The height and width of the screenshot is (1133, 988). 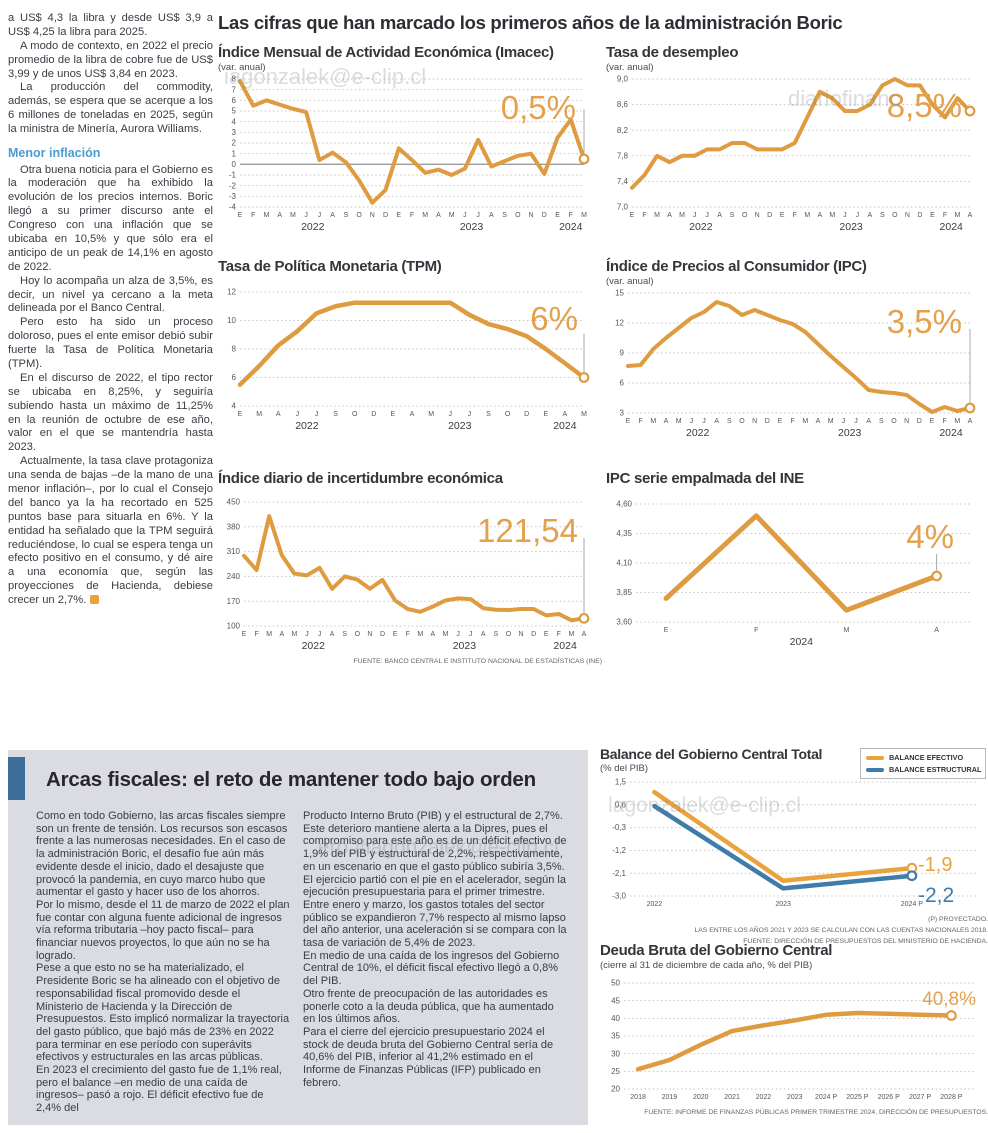 What do you see at coordinates (234, 111) in the screenshot?
I see `svg-text: 5` at bounding box center [234, 111].